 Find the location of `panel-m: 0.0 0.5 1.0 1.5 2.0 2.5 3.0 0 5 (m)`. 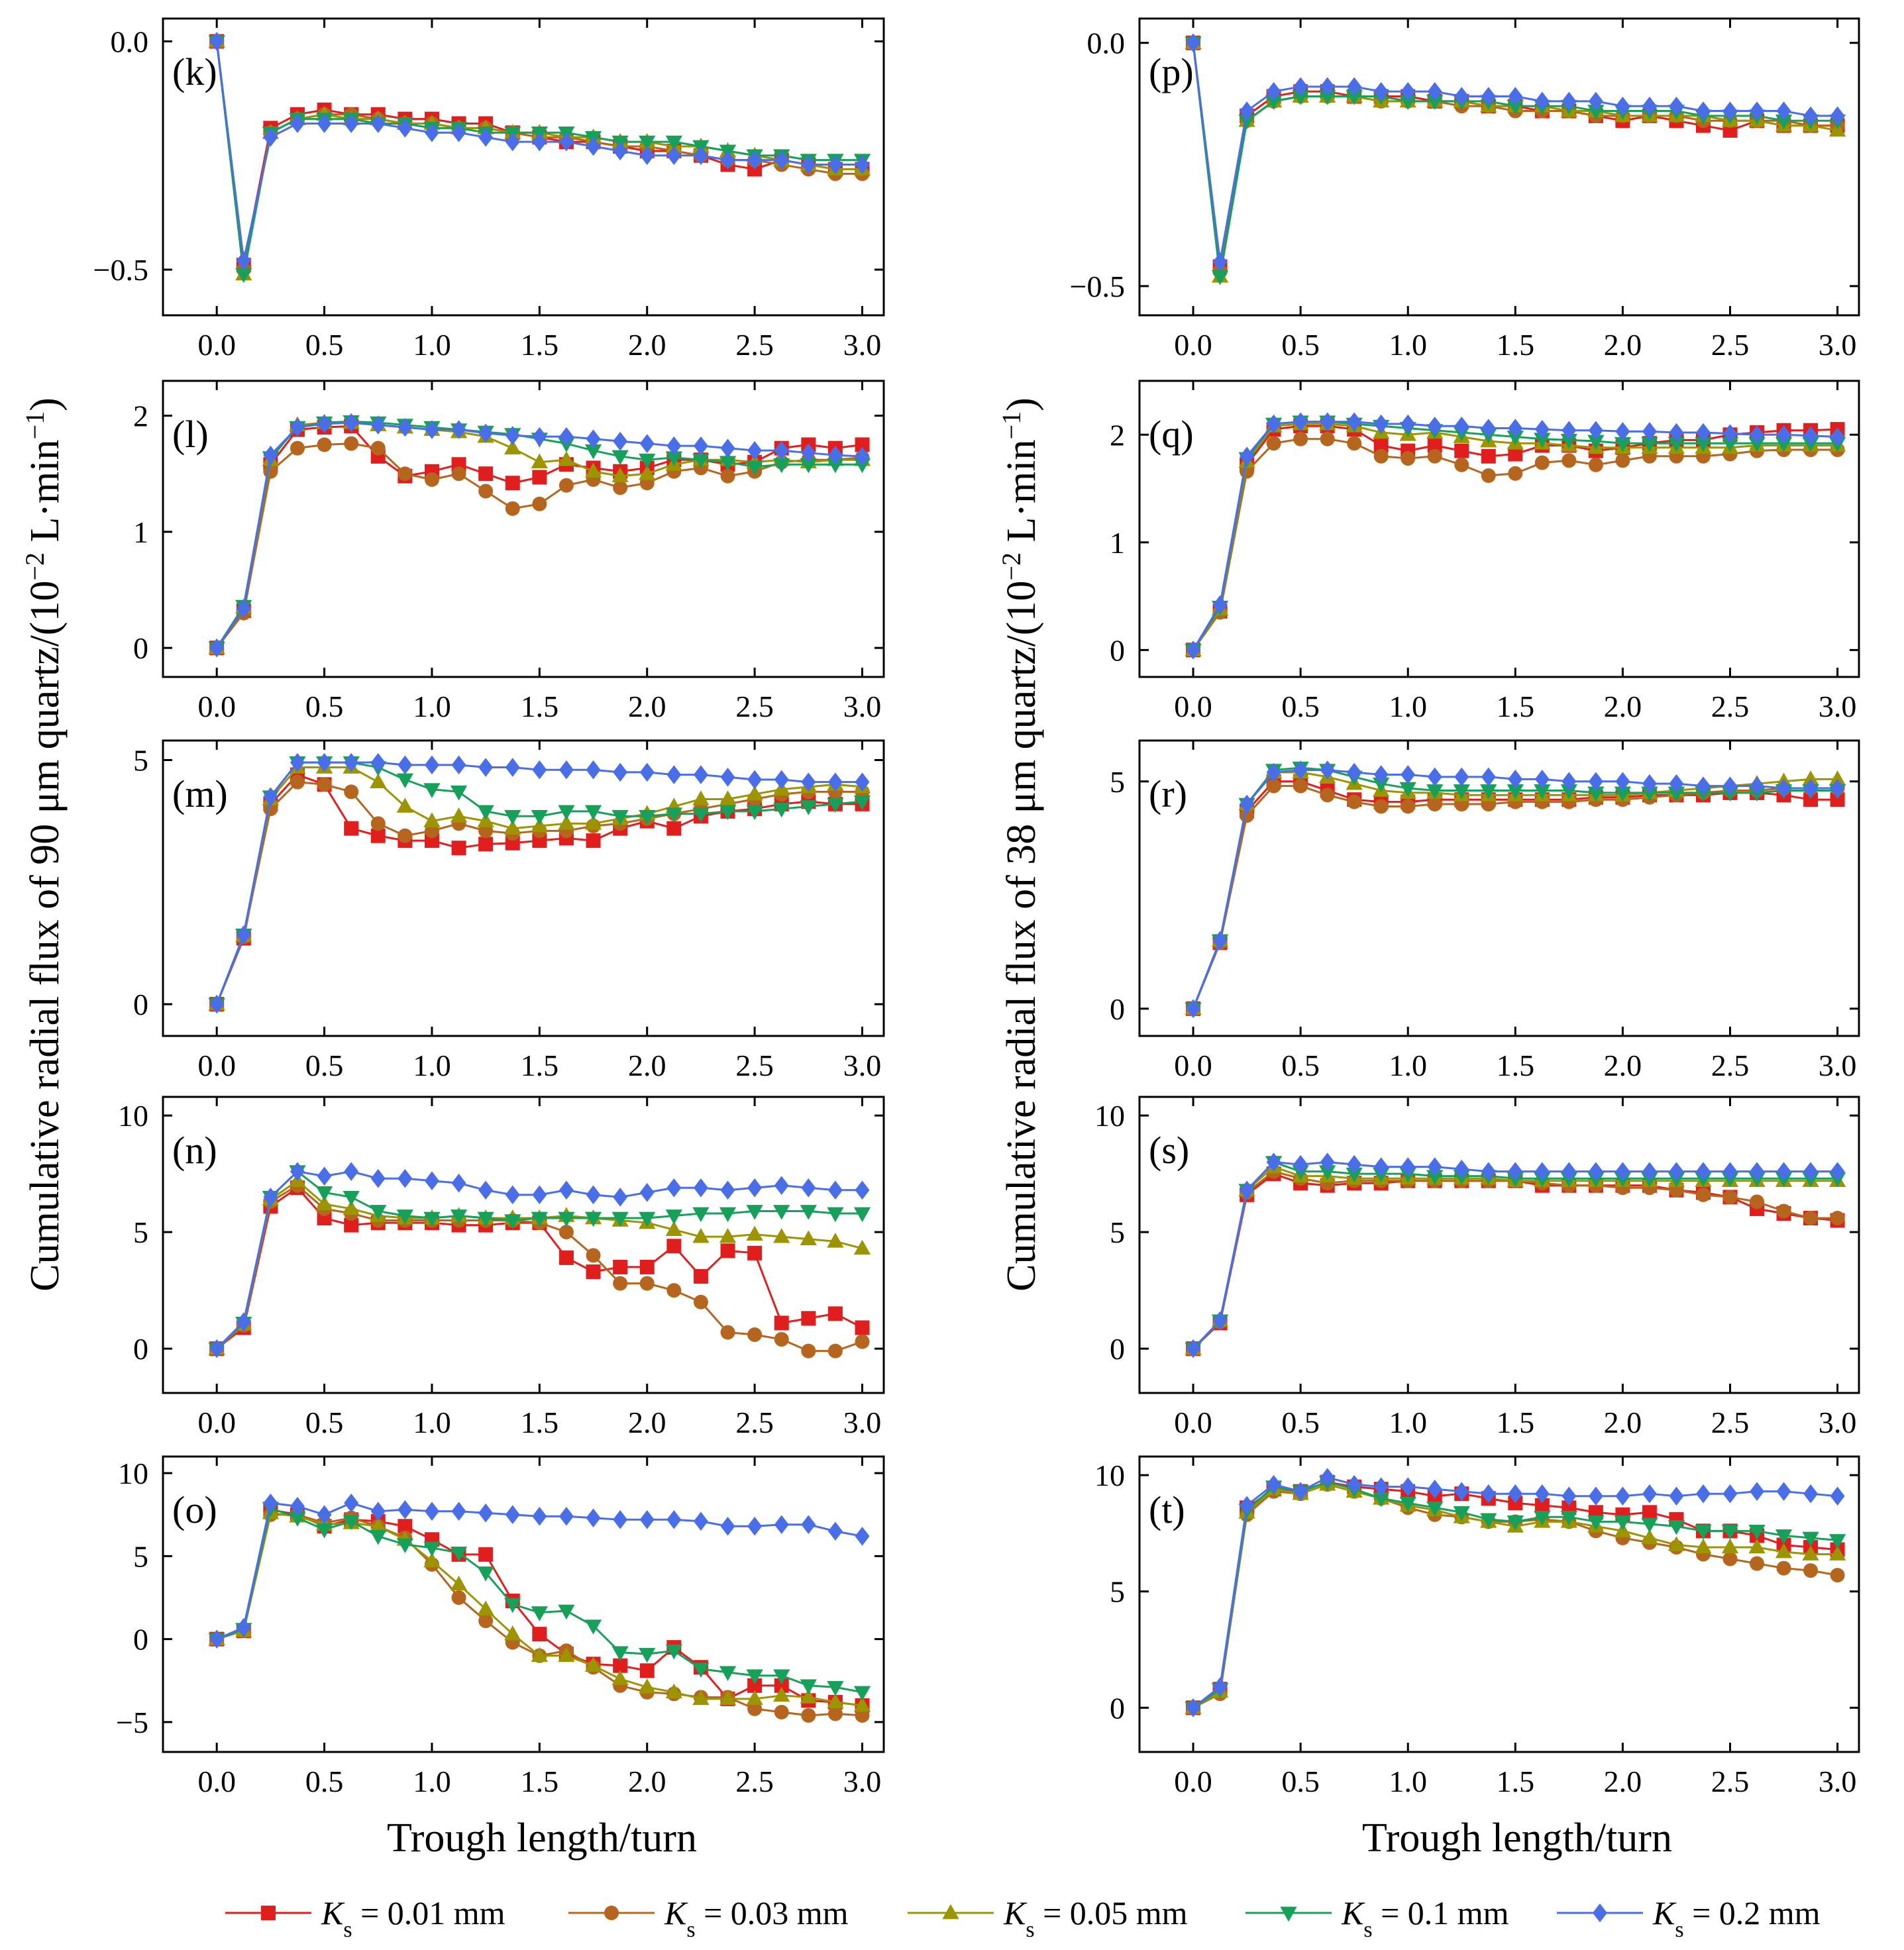

panel-m: 0.0 0.5 1.0 1.5 2.0 2.5 3.0 0 5 (m) is located at coordinates (509, 910).